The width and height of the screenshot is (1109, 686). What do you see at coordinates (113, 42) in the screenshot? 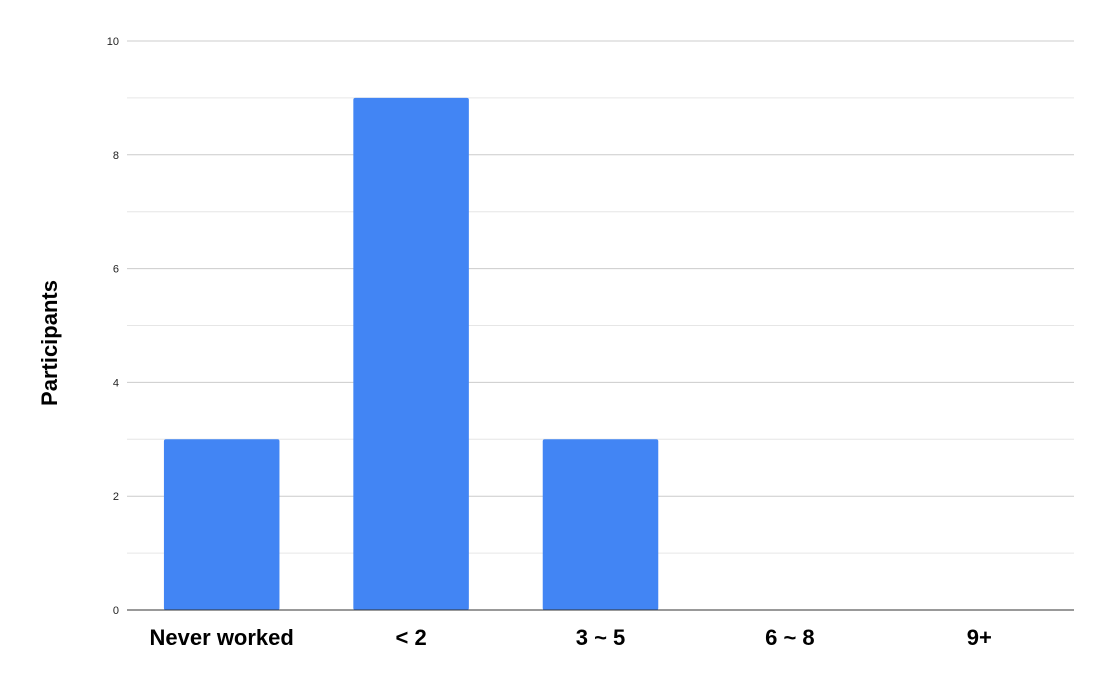
I see `y-tick-label: 10` at bounding box center [113, 42].